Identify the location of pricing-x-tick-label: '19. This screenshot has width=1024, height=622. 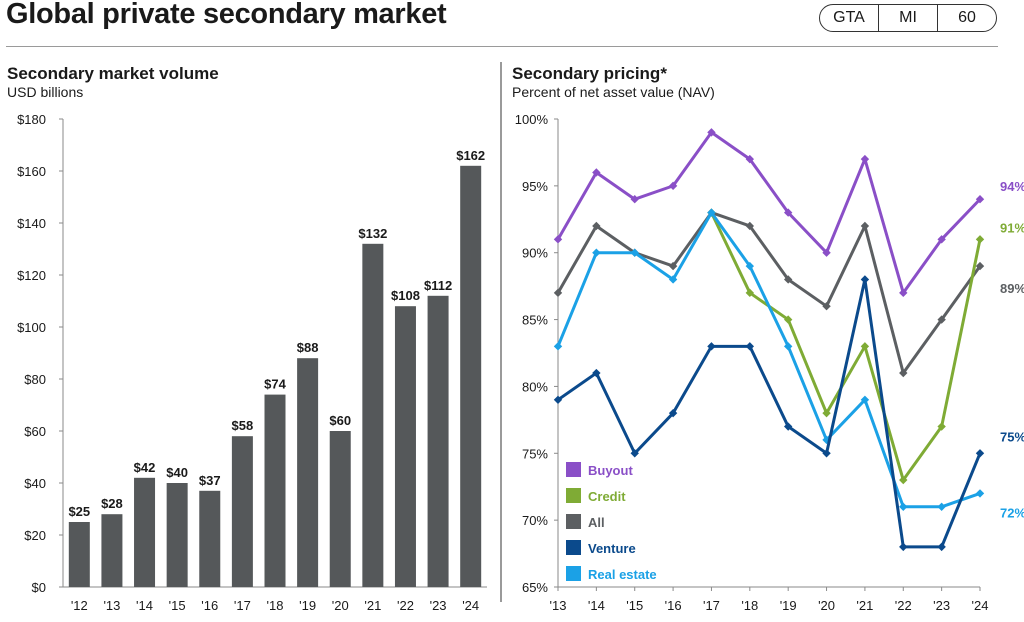
(788, 605).